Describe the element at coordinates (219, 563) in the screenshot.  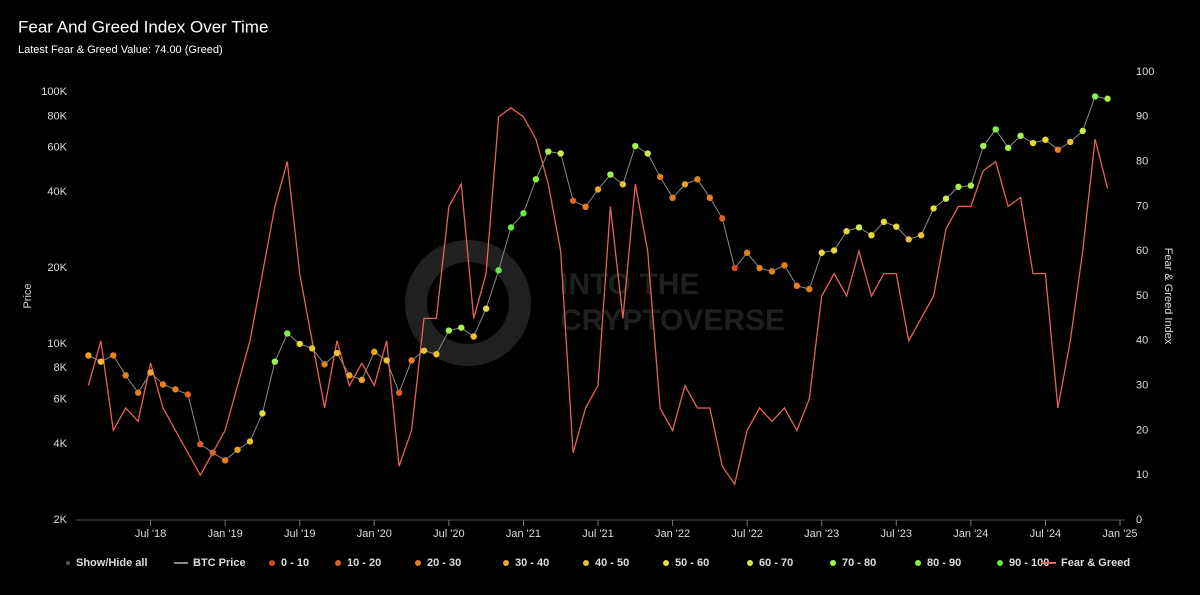
I see `legend-item: BTC Price` at that location.